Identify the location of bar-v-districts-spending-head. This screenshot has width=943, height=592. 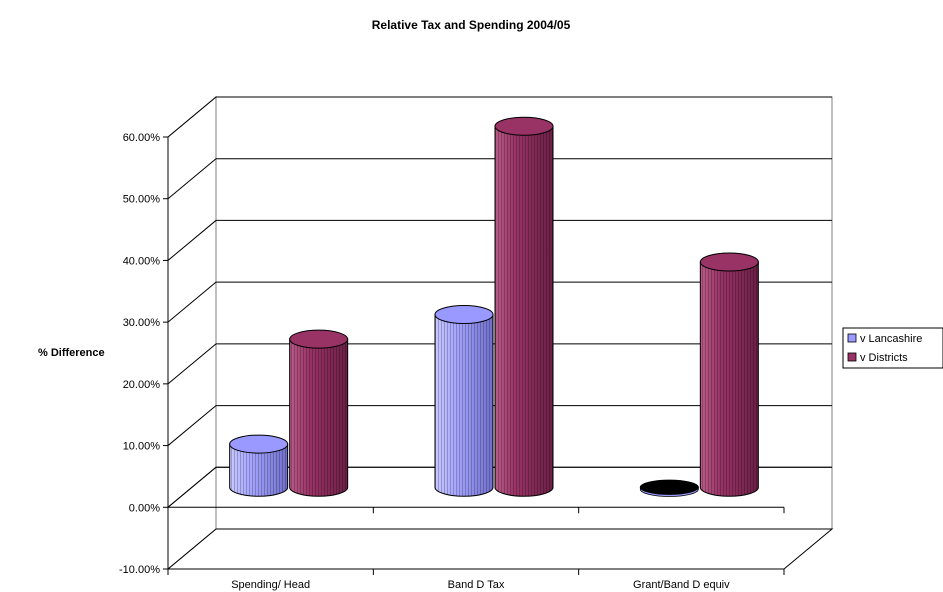
(319, 413).